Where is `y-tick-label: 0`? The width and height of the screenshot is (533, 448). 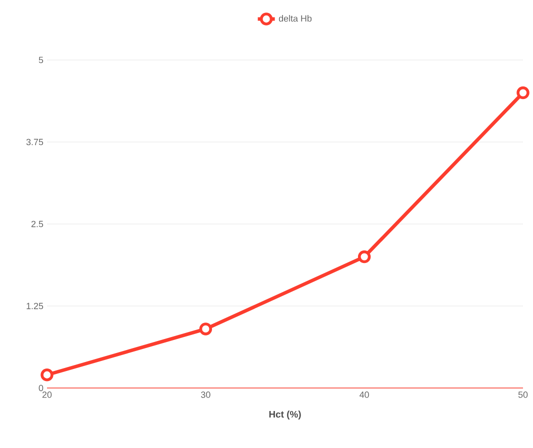 y-tick-label: 0 is located at coordinates (41, 388).